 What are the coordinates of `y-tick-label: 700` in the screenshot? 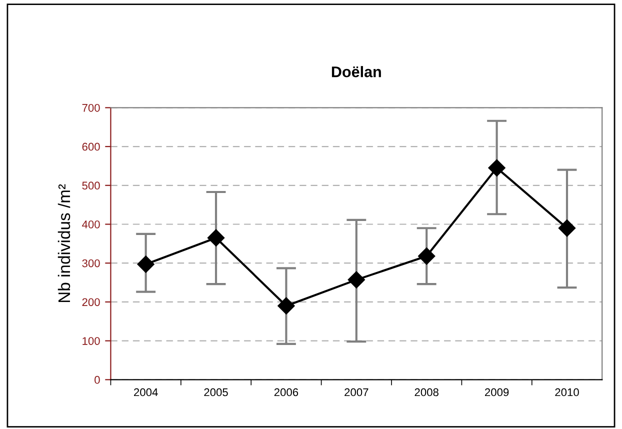 It's located at (91, 108).